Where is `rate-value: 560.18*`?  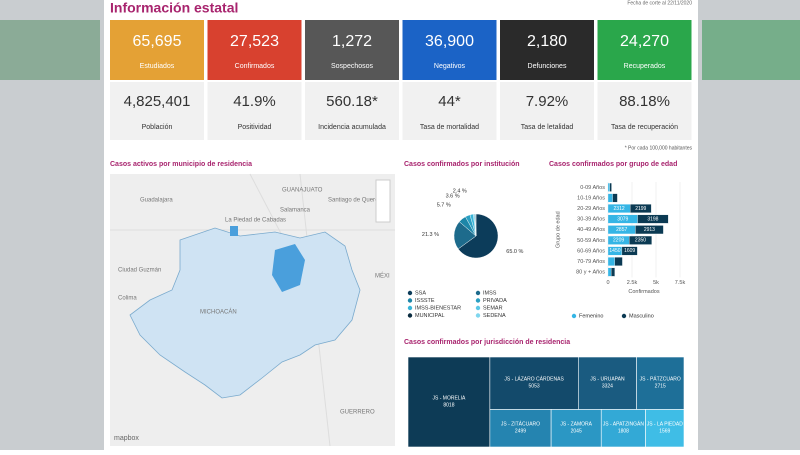 rate-value: 560.18* is located at coordinates (352, 101).